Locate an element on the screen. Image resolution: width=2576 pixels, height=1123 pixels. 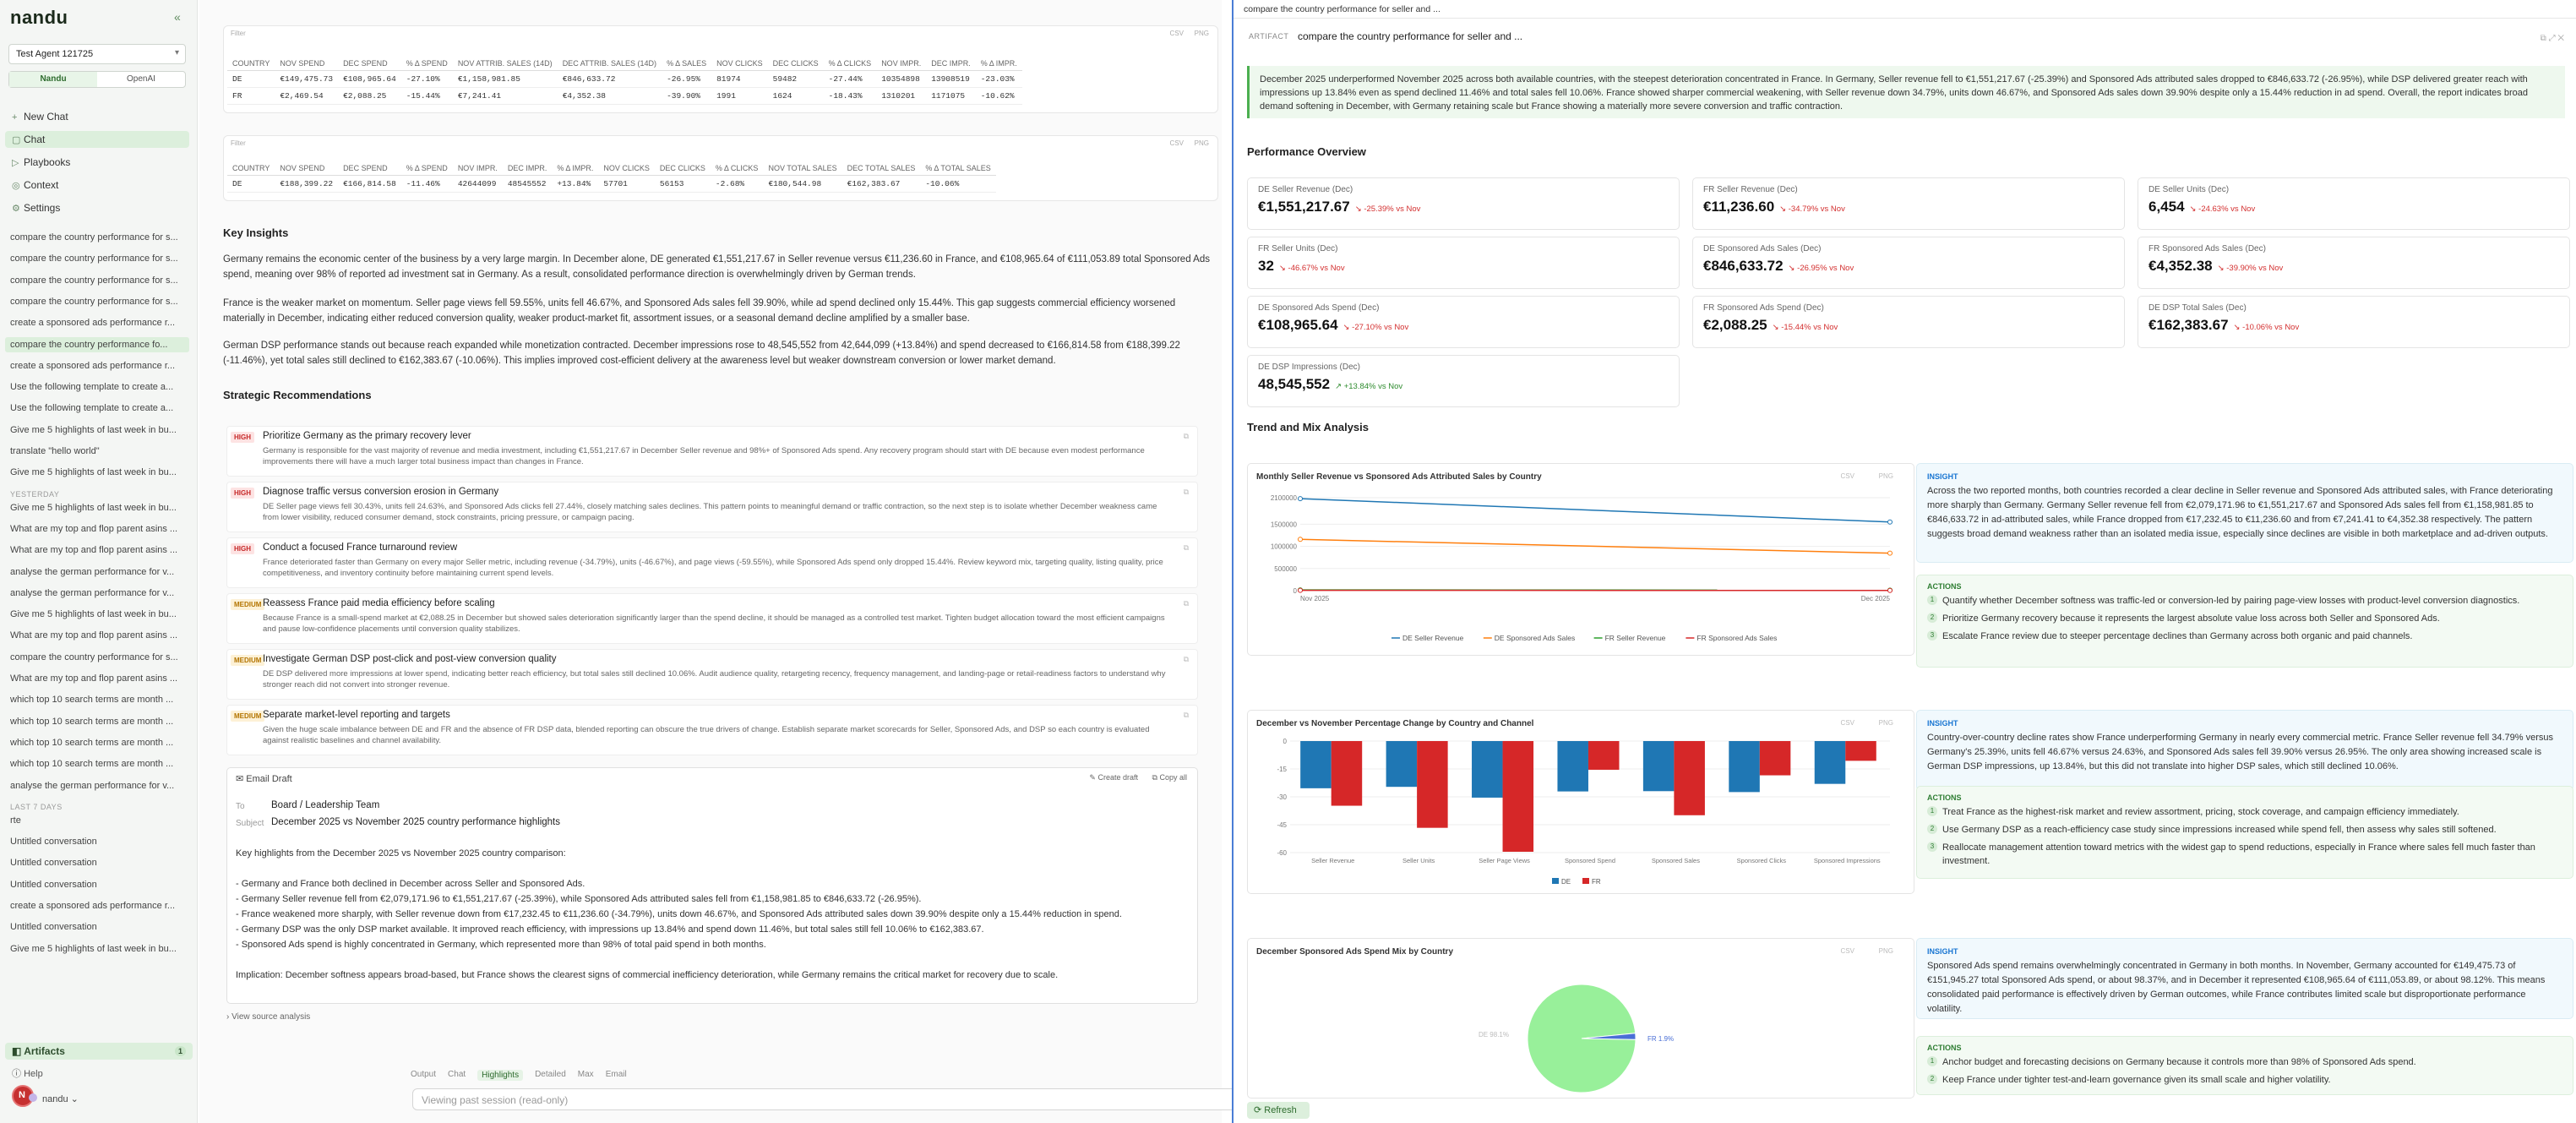
pie-slice is located at coordinates (1609, 1036).